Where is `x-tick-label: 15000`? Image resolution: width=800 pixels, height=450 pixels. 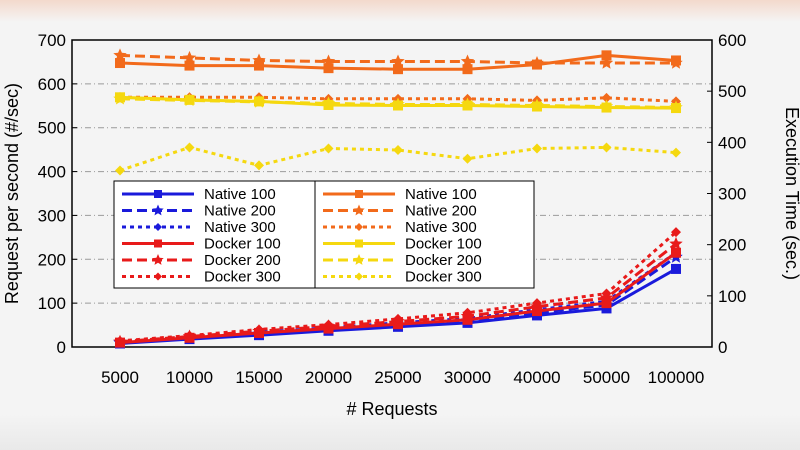
x-tick-label: 15000 is located at coordinates (258, 377).